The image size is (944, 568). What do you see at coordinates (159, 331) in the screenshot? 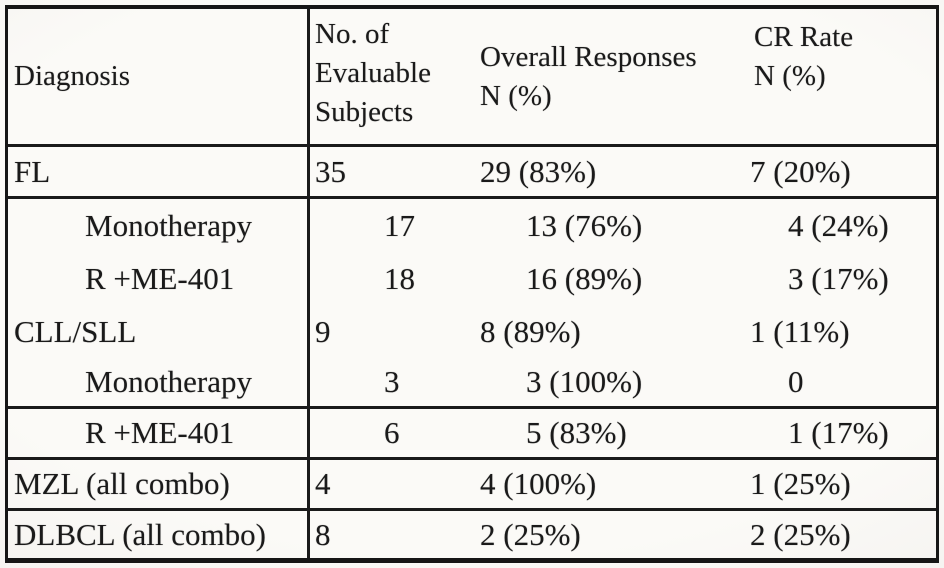
I see `diagnosis-cell: CLL/SLL` at bounding box center [159, 331].